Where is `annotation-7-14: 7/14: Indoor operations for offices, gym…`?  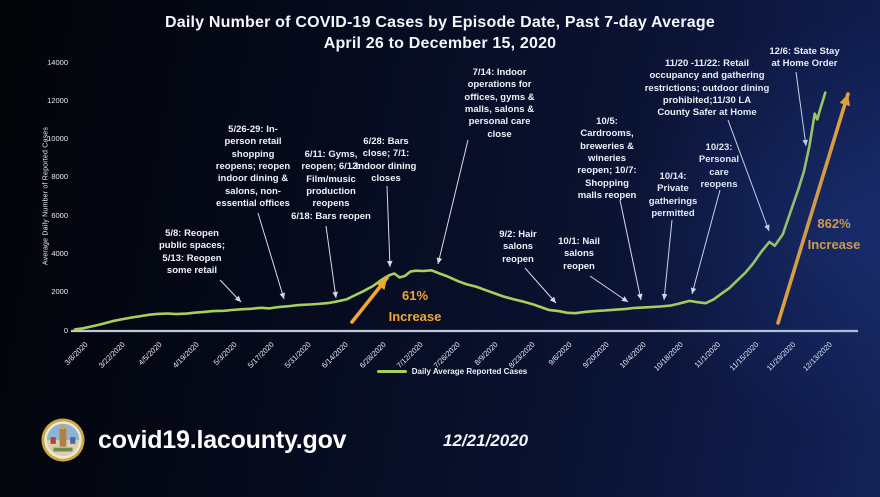
annotation-7-14: 7/14: Indoor operations for offices, gym… is located at coordinates (499, 103).